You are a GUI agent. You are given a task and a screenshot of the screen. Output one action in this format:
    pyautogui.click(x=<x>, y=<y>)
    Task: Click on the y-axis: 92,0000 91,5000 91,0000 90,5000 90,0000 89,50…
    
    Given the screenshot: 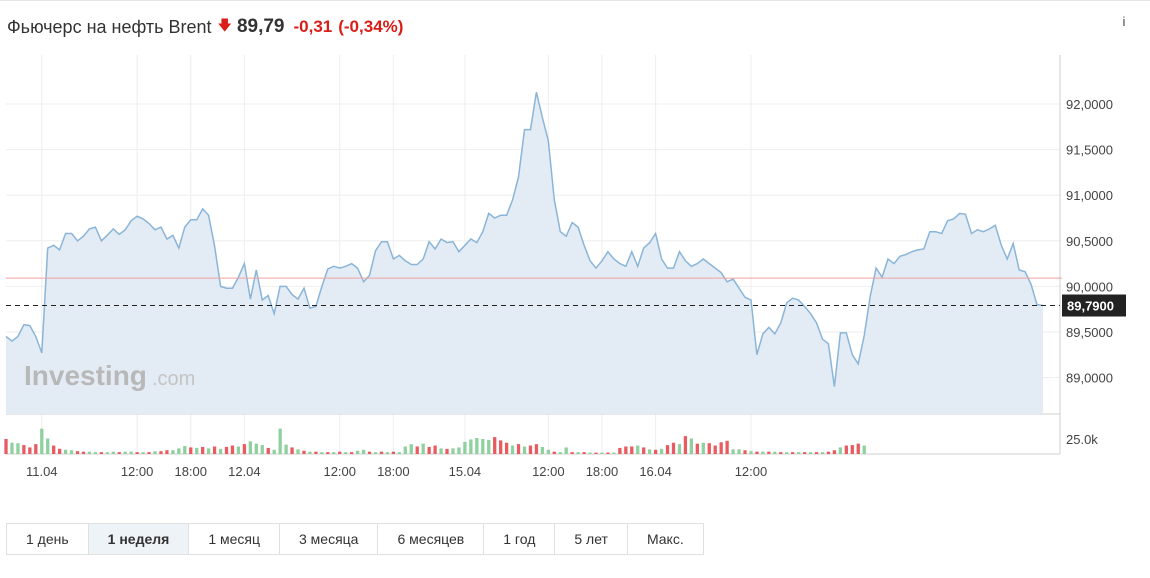 What is the action you would take?
    pyautogui.click(x=1089, y=241)
    